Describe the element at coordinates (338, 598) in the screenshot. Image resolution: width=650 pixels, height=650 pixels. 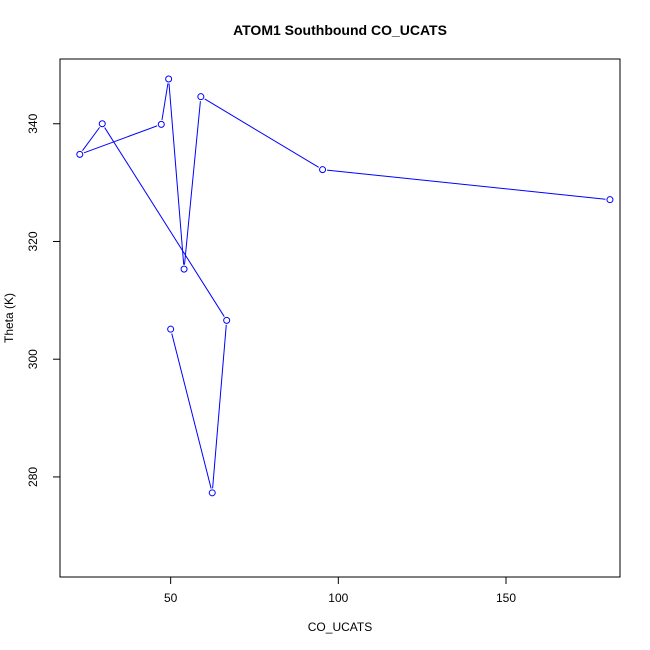
I see `x-tick-label: 100` at that location.